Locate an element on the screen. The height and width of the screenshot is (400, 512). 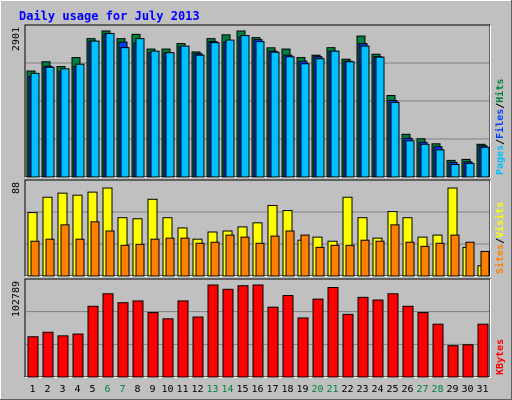
x-tick-label-25: 25 is located at coordinates (392, 389).